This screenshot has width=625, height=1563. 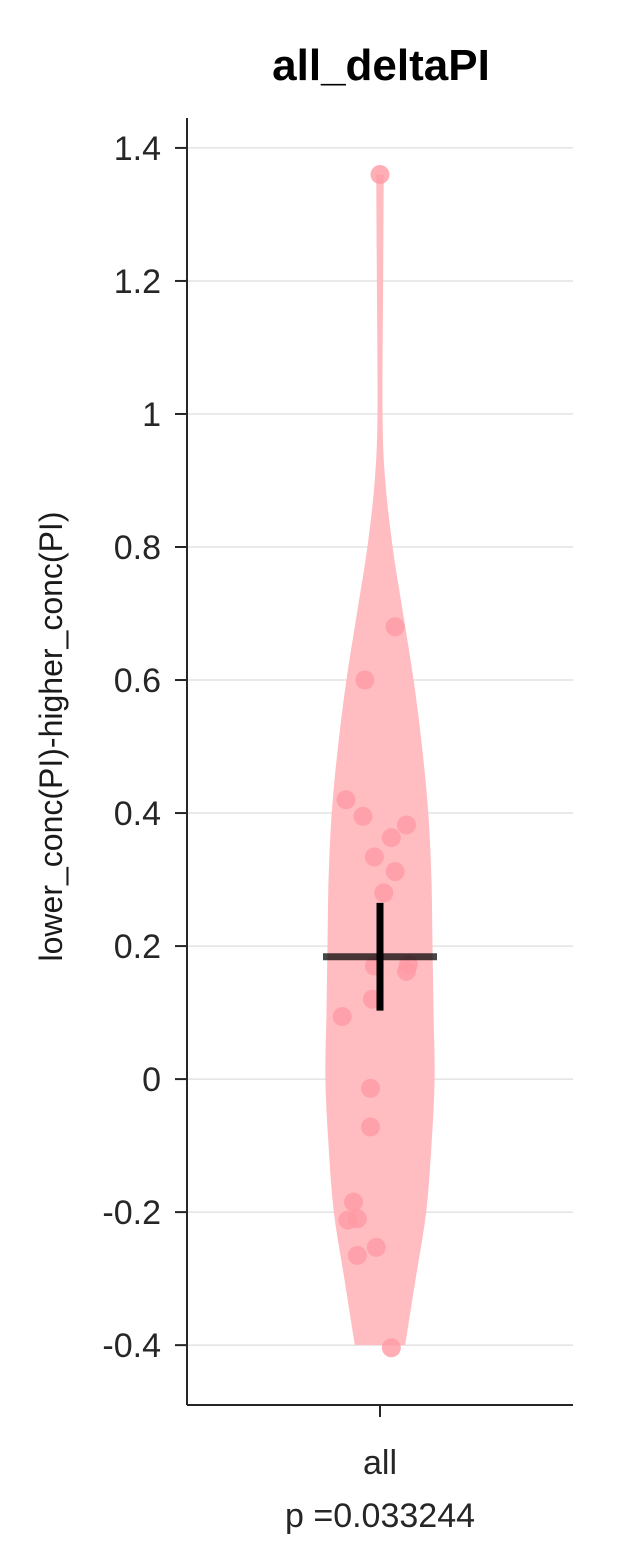 What do you see at coordinates (151, 415) in the screenshot?
I see `y-tick-label: 1` at bounding box center [151, 415].